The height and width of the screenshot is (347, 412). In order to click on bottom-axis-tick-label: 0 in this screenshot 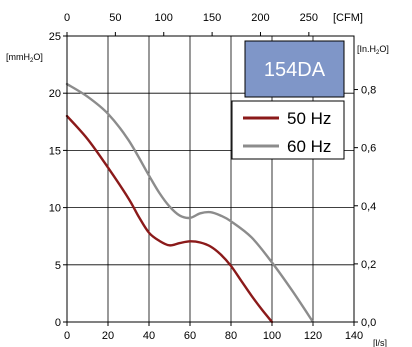, I will do `click(67, 336)`.